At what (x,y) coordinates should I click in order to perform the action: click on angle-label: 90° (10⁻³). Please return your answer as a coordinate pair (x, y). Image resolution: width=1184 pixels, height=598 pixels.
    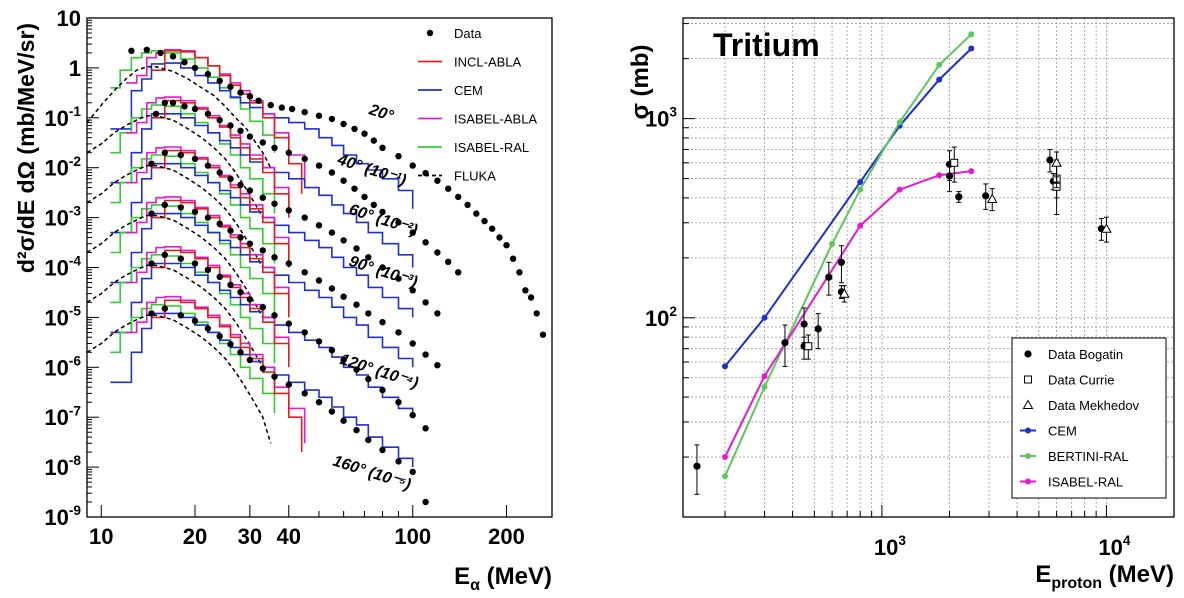
    Looking at the image, I should click on (383, 272).